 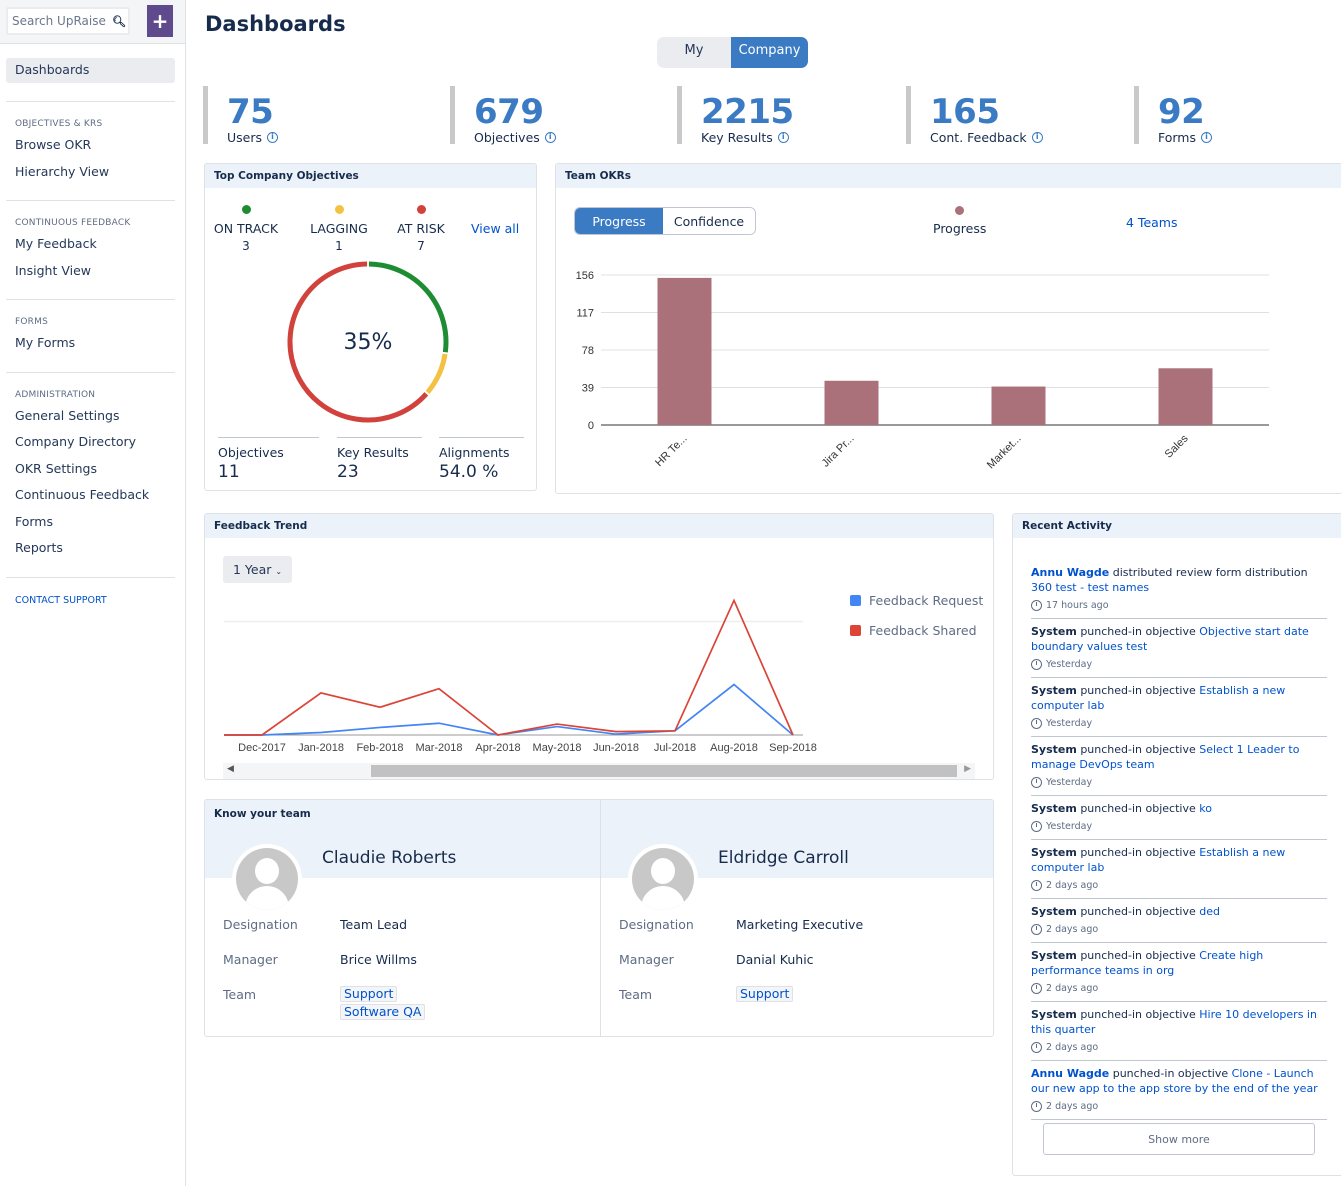 I want to click on line-series-feedback-shared, so click(x=509, y=667).